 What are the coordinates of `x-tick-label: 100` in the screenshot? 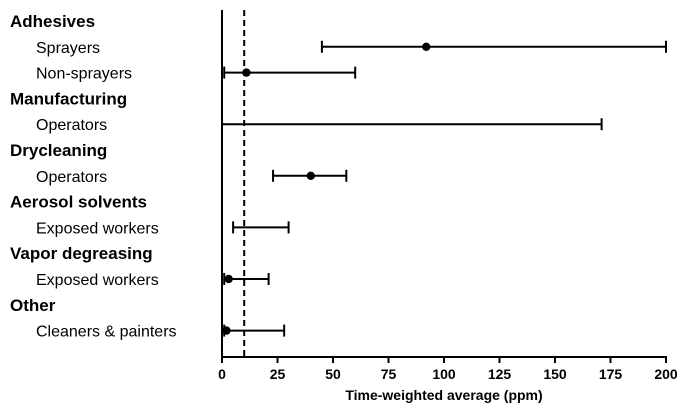 It's located at (444, 374).